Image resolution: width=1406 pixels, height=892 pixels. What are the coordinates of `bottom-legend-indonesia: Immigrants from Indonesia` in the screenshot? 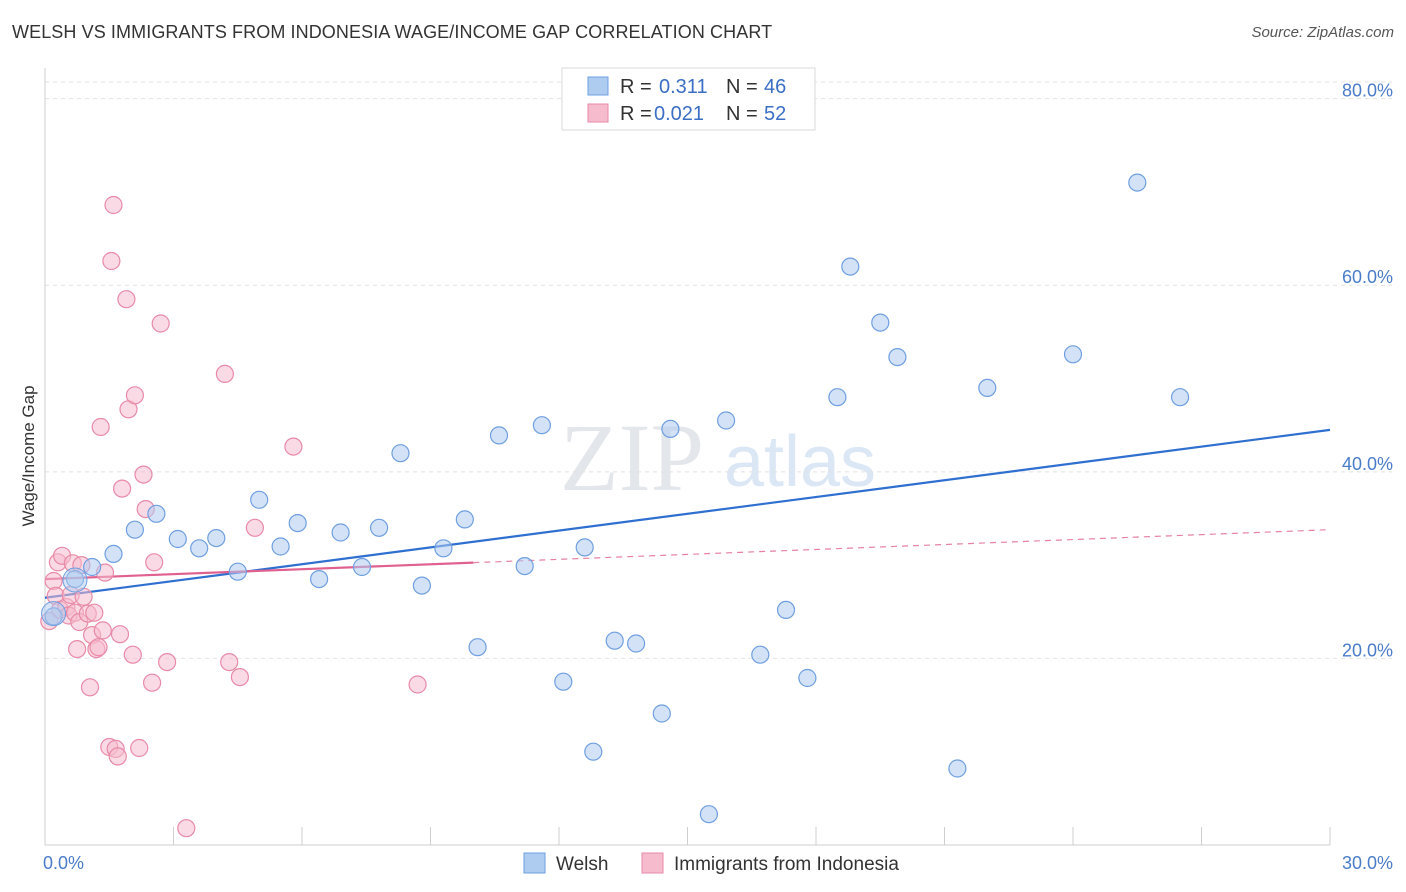 It's located at (786, 864).